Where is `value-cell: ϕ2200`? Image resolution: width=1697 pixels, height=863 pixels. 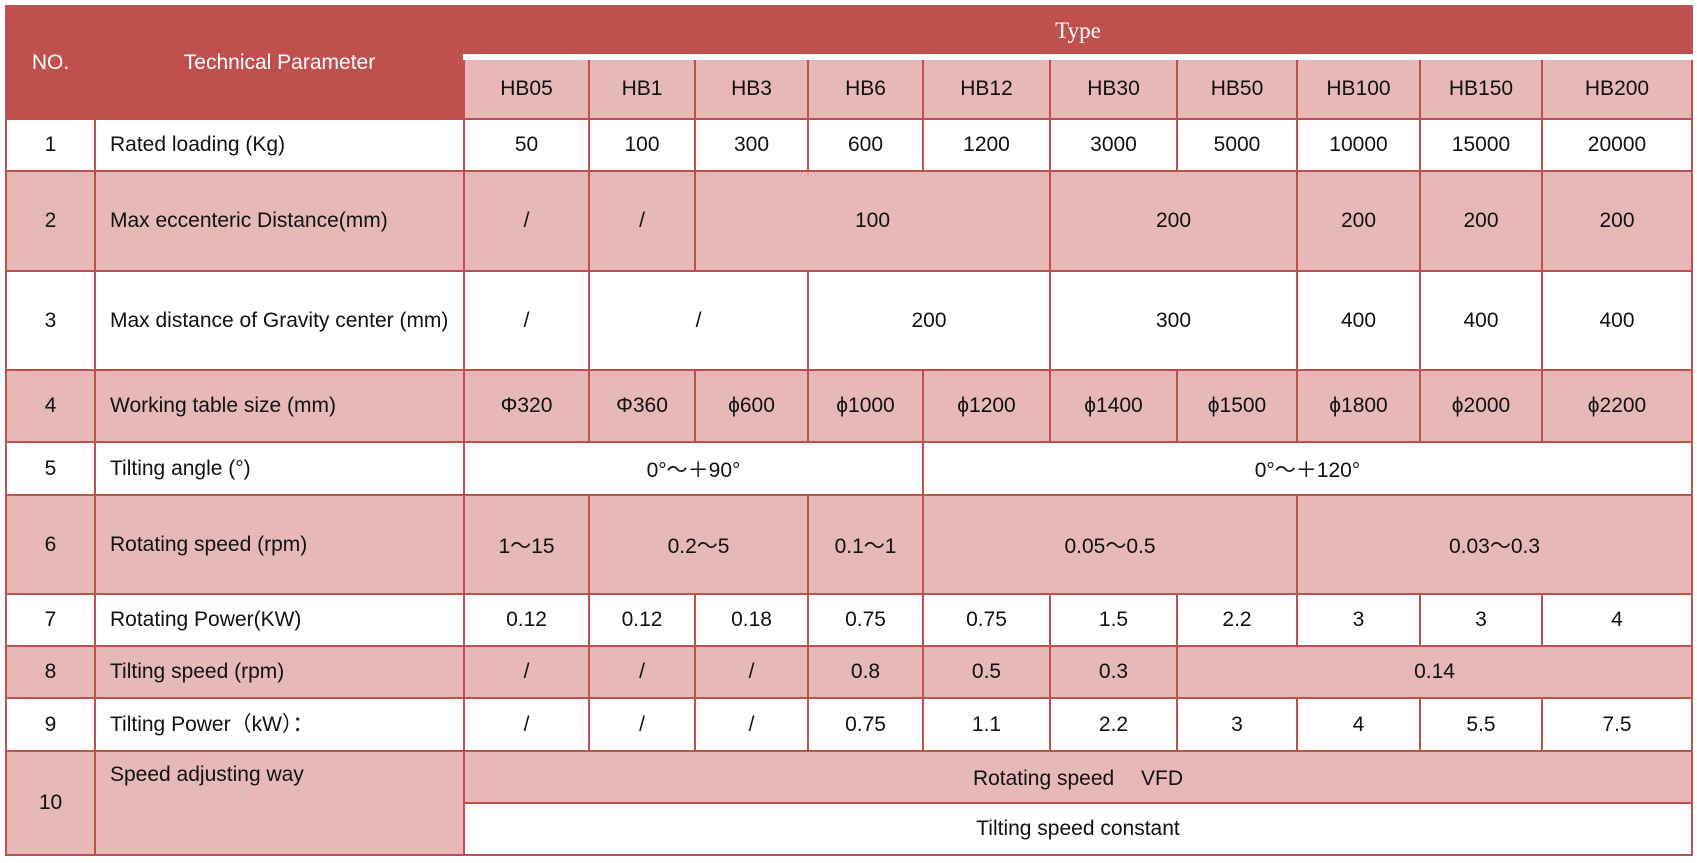 value-cell: ϕ2200 is located at coordinates (1617, 406).